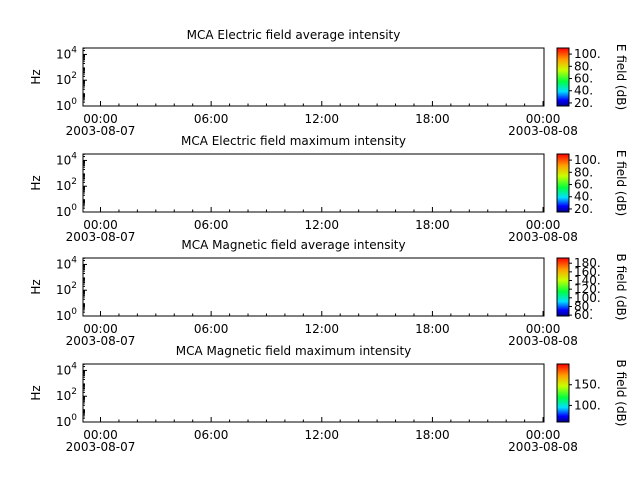 The image size is (640, 480). What do you see at coordinates (587, 272) in the screenshot?
I see `colorbar-tick-label: 160.` at bounding box center [587, 272].